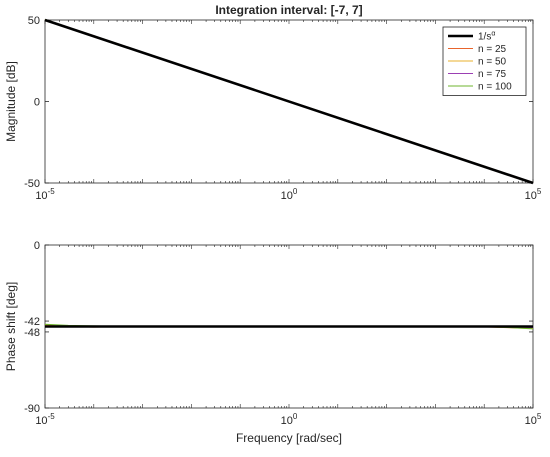 Image resolution: width=550 pixels, height=457 pixels. I want to click on legend-label: n = 50, so click(492, 62).